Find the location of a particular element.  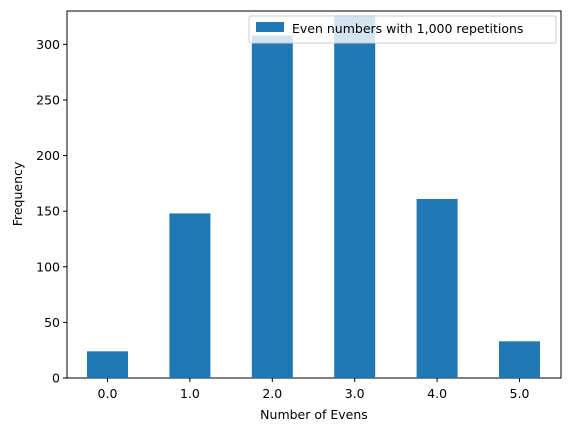

legend: Even numbers with 1,000 repetitions is located at coordinates (402, 29).